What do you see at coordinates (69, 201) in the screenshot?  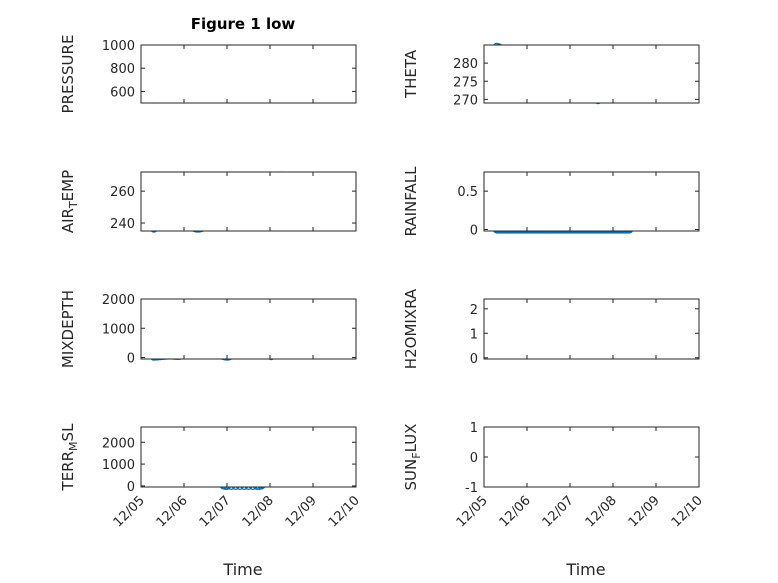 I see `y-axis-label: AIRTEMP` at bounding box center [69, 201].